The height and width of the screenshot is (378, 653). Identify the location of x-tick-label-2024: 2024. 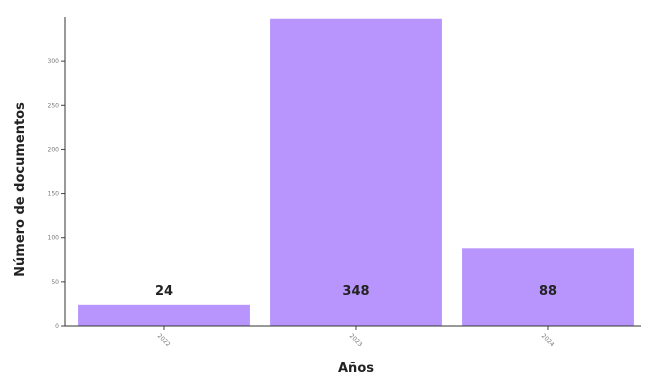
(548, 340).